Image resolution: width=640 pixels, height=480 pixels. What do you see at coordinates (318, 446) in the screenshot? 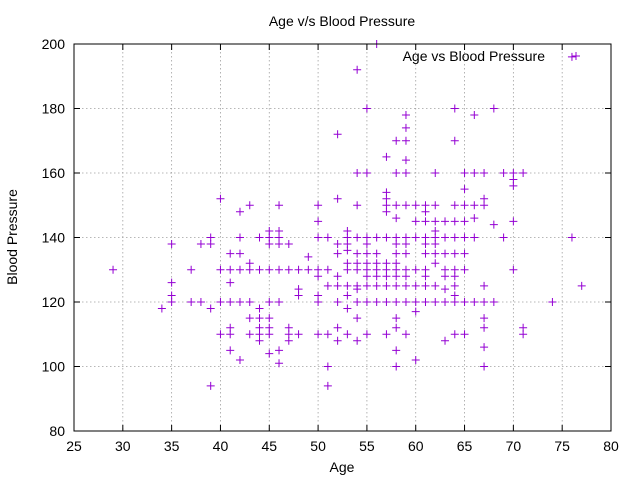
I see `x-tick-label: 50` at bounding box center [318, 446].